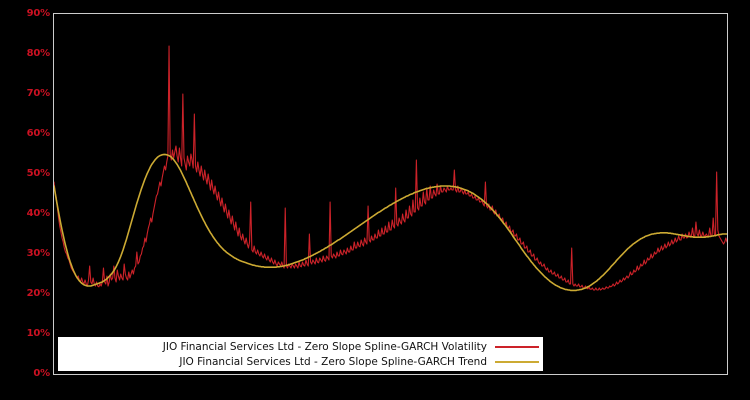 This screenshot has width=750, height=400. What do you see at coordinates (38, 13) in the screenshot?
I see `y-tick-label-90pct: 90%` at bounding box center [38, 13].